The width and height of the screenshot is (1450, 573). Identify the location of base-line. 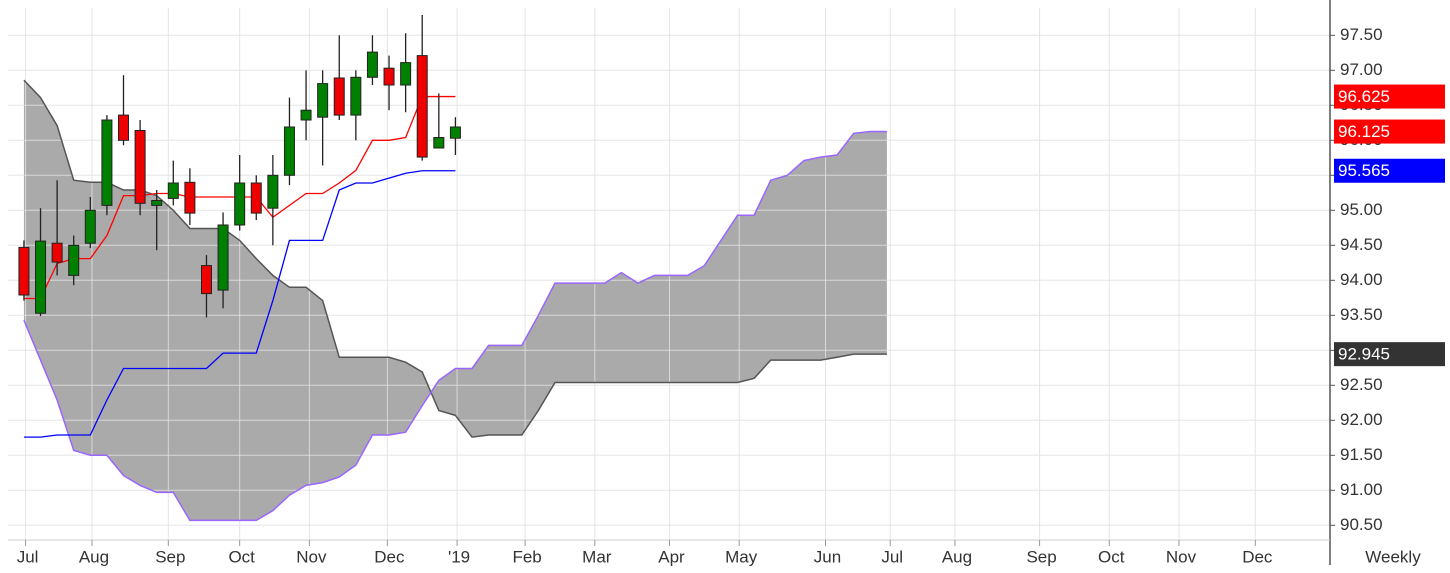
(239, 304).